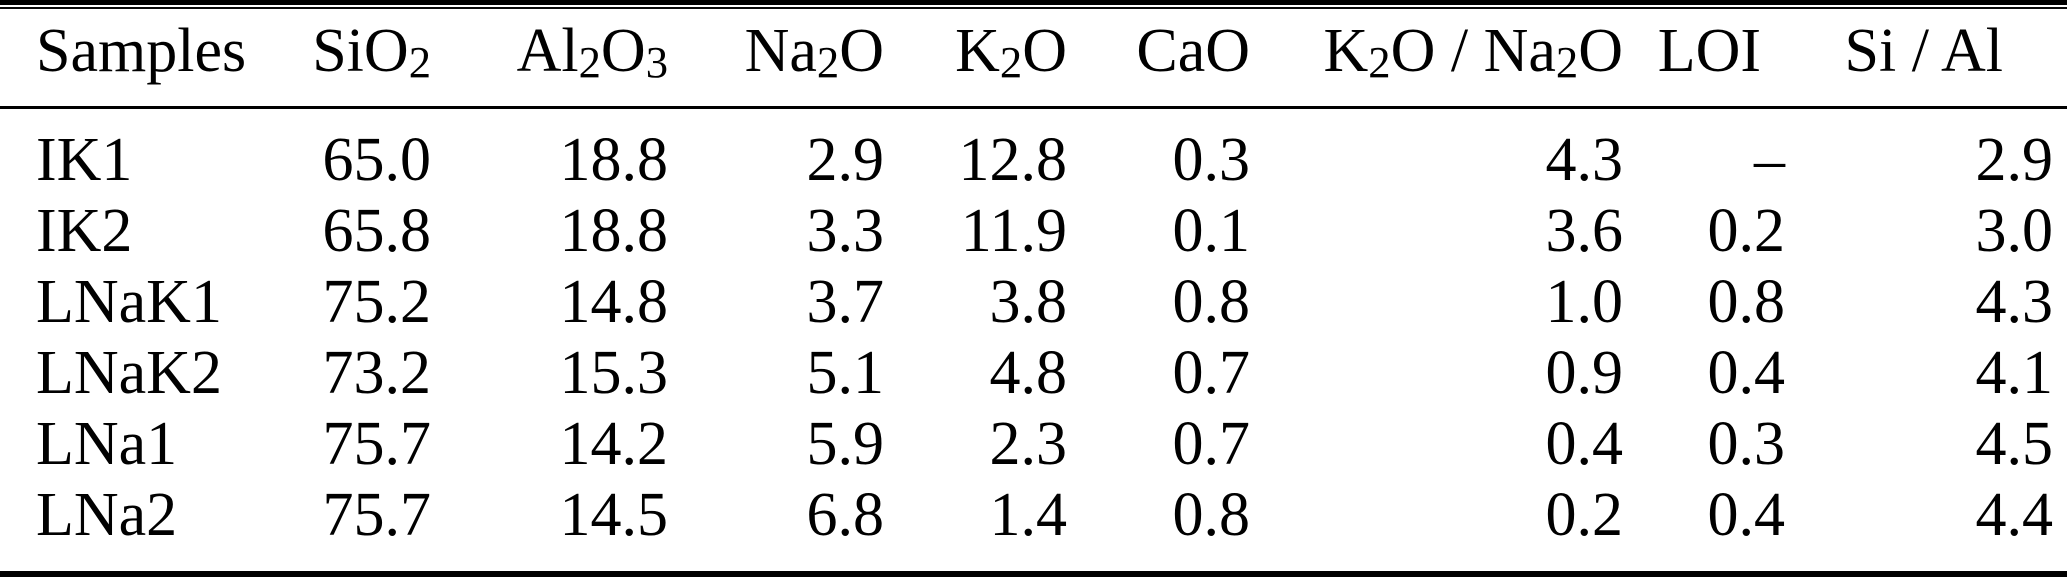  Describe the element at coordinates (845, 230) in the screenshot. I see `cell-na2o: 3.3` at that location.